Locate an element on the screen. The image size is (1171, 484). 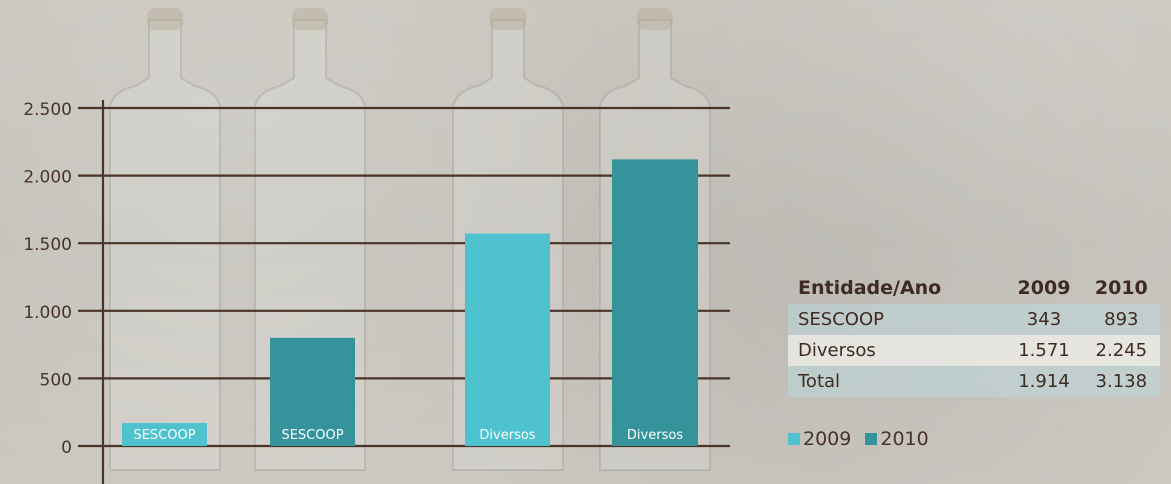
table-cell: 2.245 is located at coordinates (1121, 350).